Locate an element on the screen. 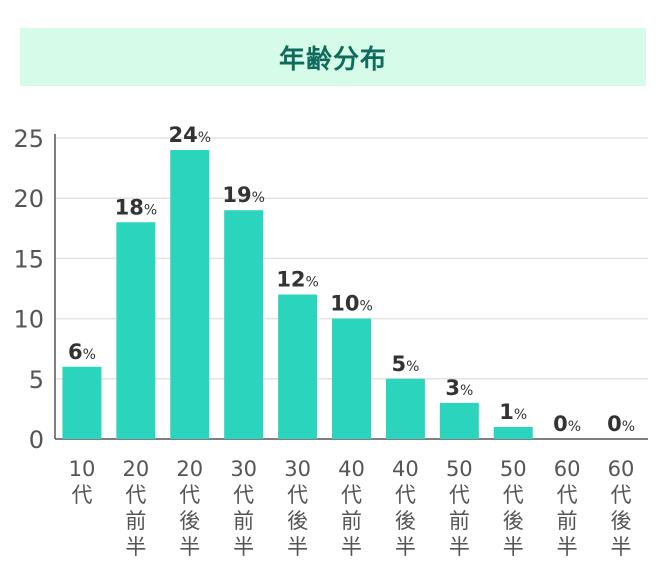 This screenshot has height=585, width=666. x-tick-label: 30 代前半 is located at coordinates (243, 508).